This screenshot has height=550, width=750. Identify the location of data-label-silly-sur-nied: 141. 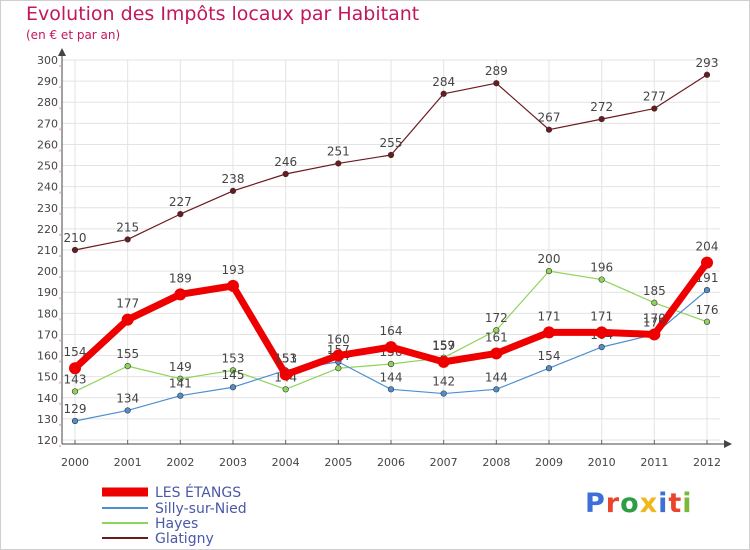
(180, 384).